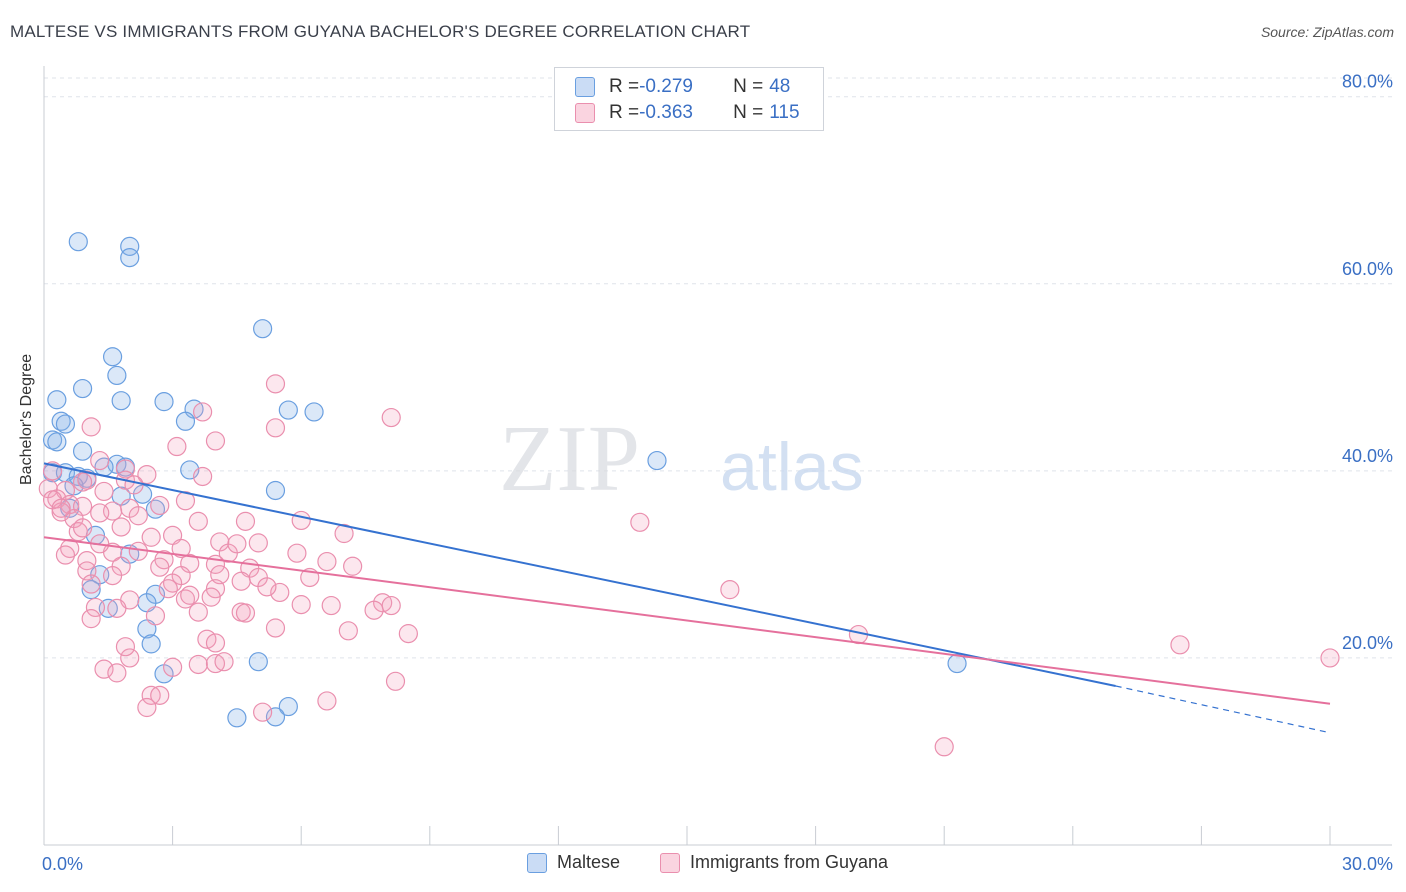  Describe the element at coordinates (1223, 709) in the screenshot. I see `trendline-maltese-extension` at that location.